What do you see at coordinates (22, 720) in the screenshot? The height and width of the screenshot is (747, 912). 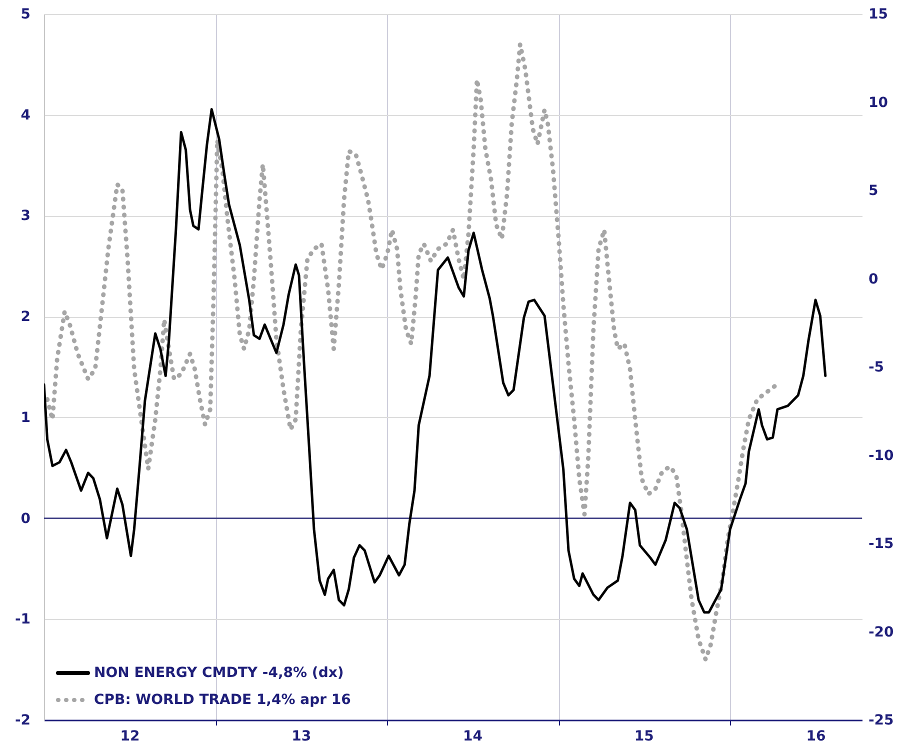 I see `y-tick-label: -2` at bounding box center [22, 720].